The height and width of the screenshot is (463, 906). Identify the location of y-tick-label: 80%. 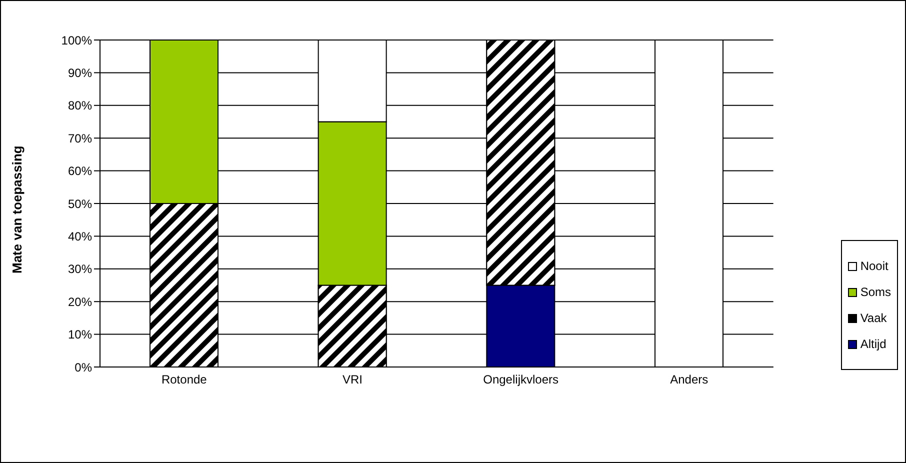
(80, 105).